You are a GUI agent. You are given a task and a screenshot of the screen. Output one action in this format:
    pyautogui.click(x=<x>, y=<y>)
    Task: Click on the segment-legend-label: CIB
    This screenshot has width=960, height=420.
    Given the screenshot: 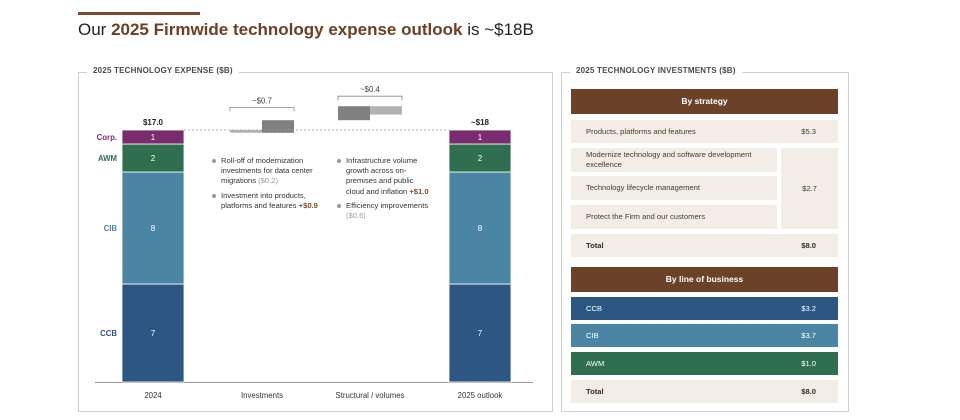 What is the action you would take?
    pyautogui.click(x=111, y=228)
    